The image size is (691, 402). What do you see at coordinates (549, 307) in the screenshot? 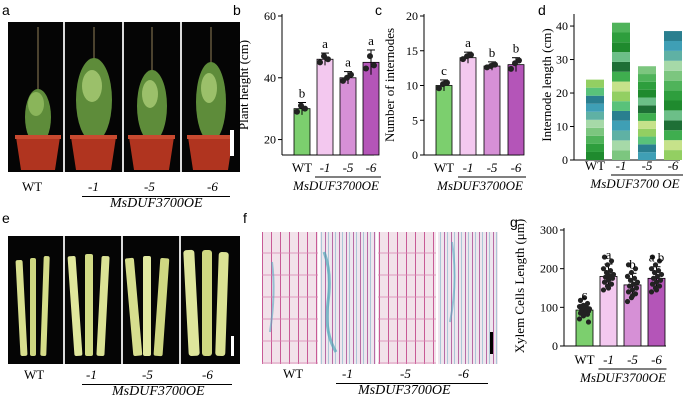
I see `ytick-label-g: 100` at bounding box center [549, 307].